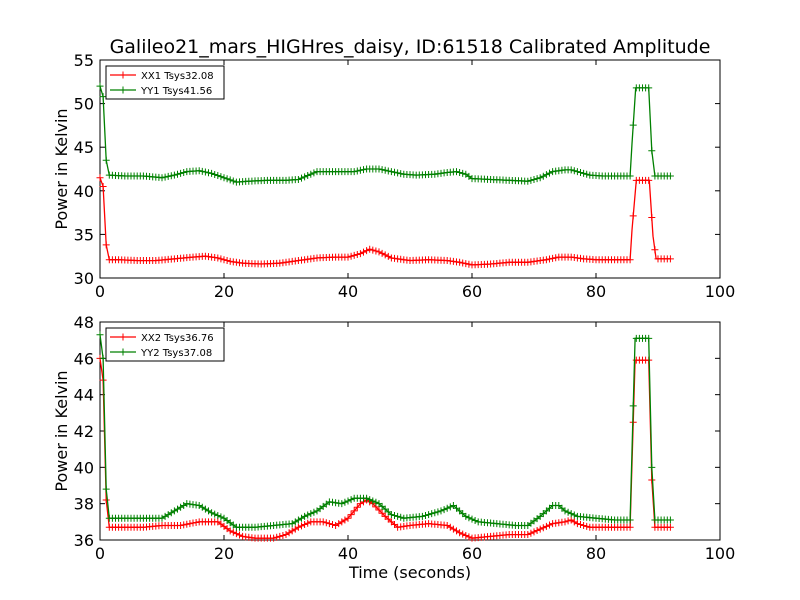  What do you see at coordinates (165, 344) in the screenshot?
I see `legend: XX2 Tsys36.76 YY2 Tsys37.08` at bounding box center [165, 344].